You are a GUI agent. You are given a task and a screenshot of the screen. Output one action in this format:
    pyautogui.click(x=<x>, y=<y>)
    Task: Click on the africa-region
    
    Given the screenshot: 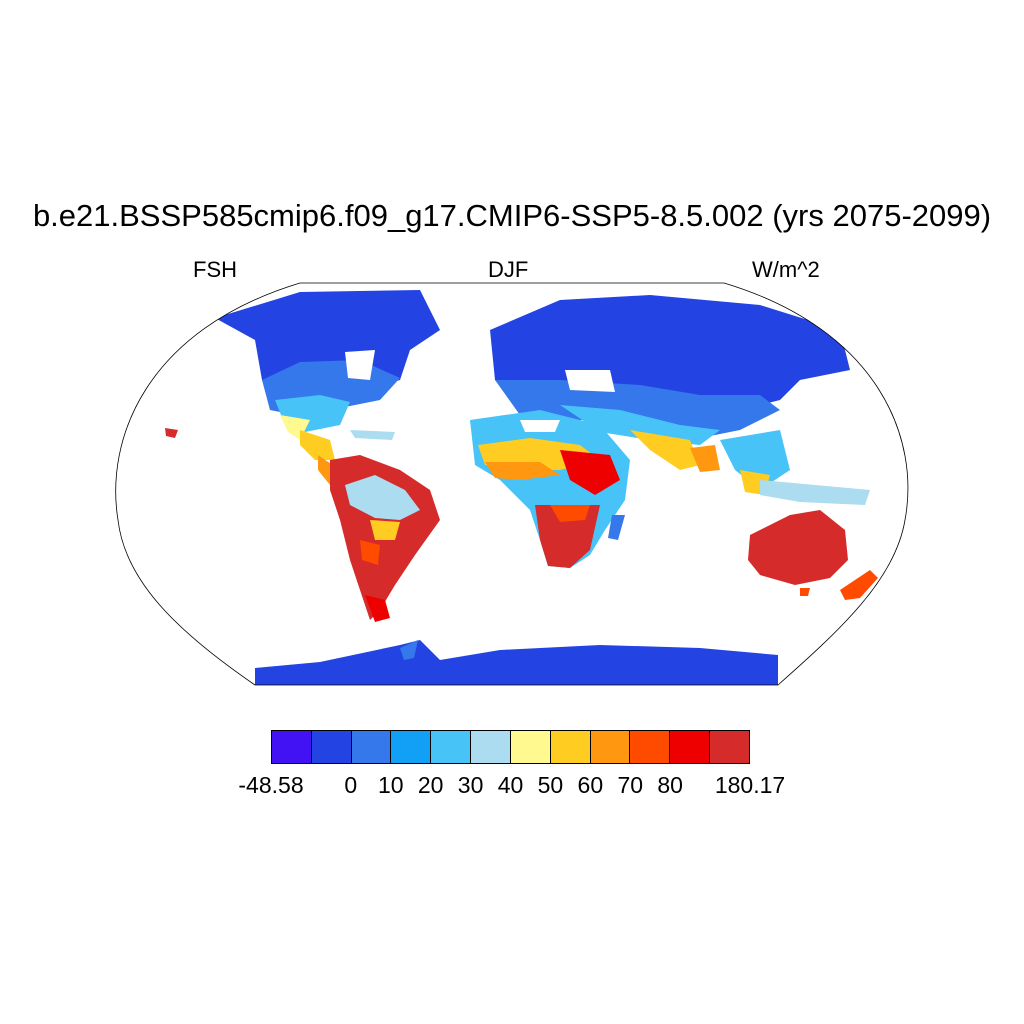 What is the action you would take?
    pyautogui.click(x=550, y=489)
    